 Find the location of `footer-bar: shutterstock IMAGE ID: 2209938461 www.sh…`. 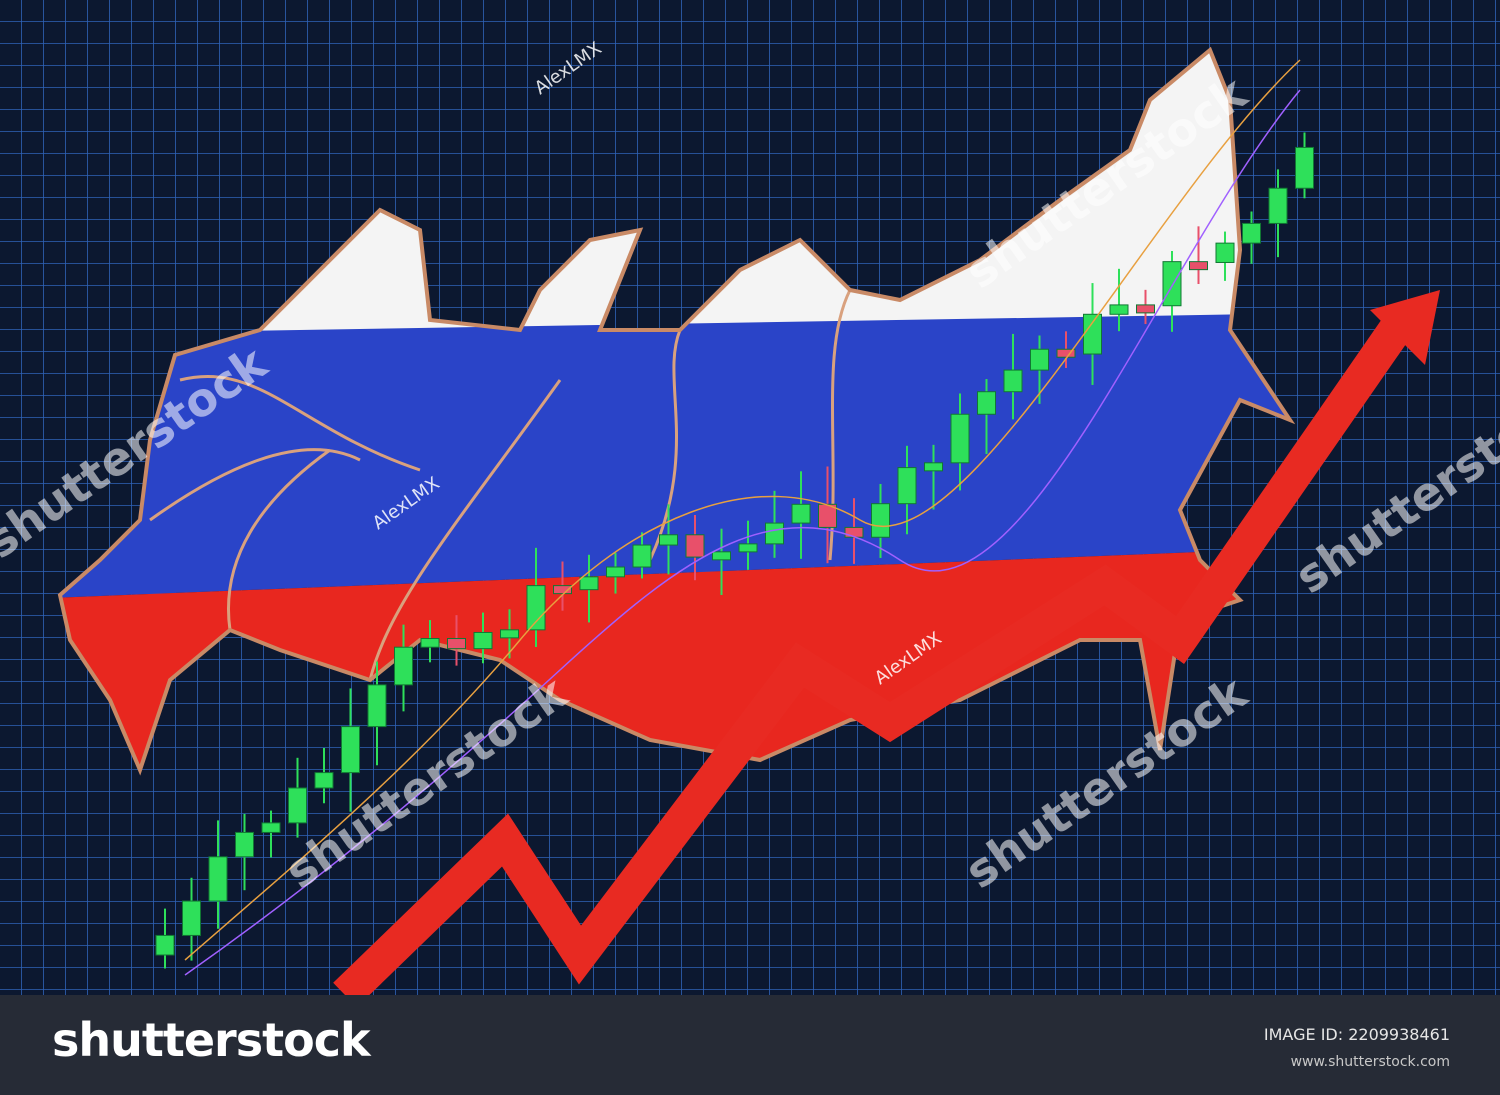

footer-bar: shutterstock IMAGE ID: 2209938461 www.sh… is located at coordinates (750, 1045).